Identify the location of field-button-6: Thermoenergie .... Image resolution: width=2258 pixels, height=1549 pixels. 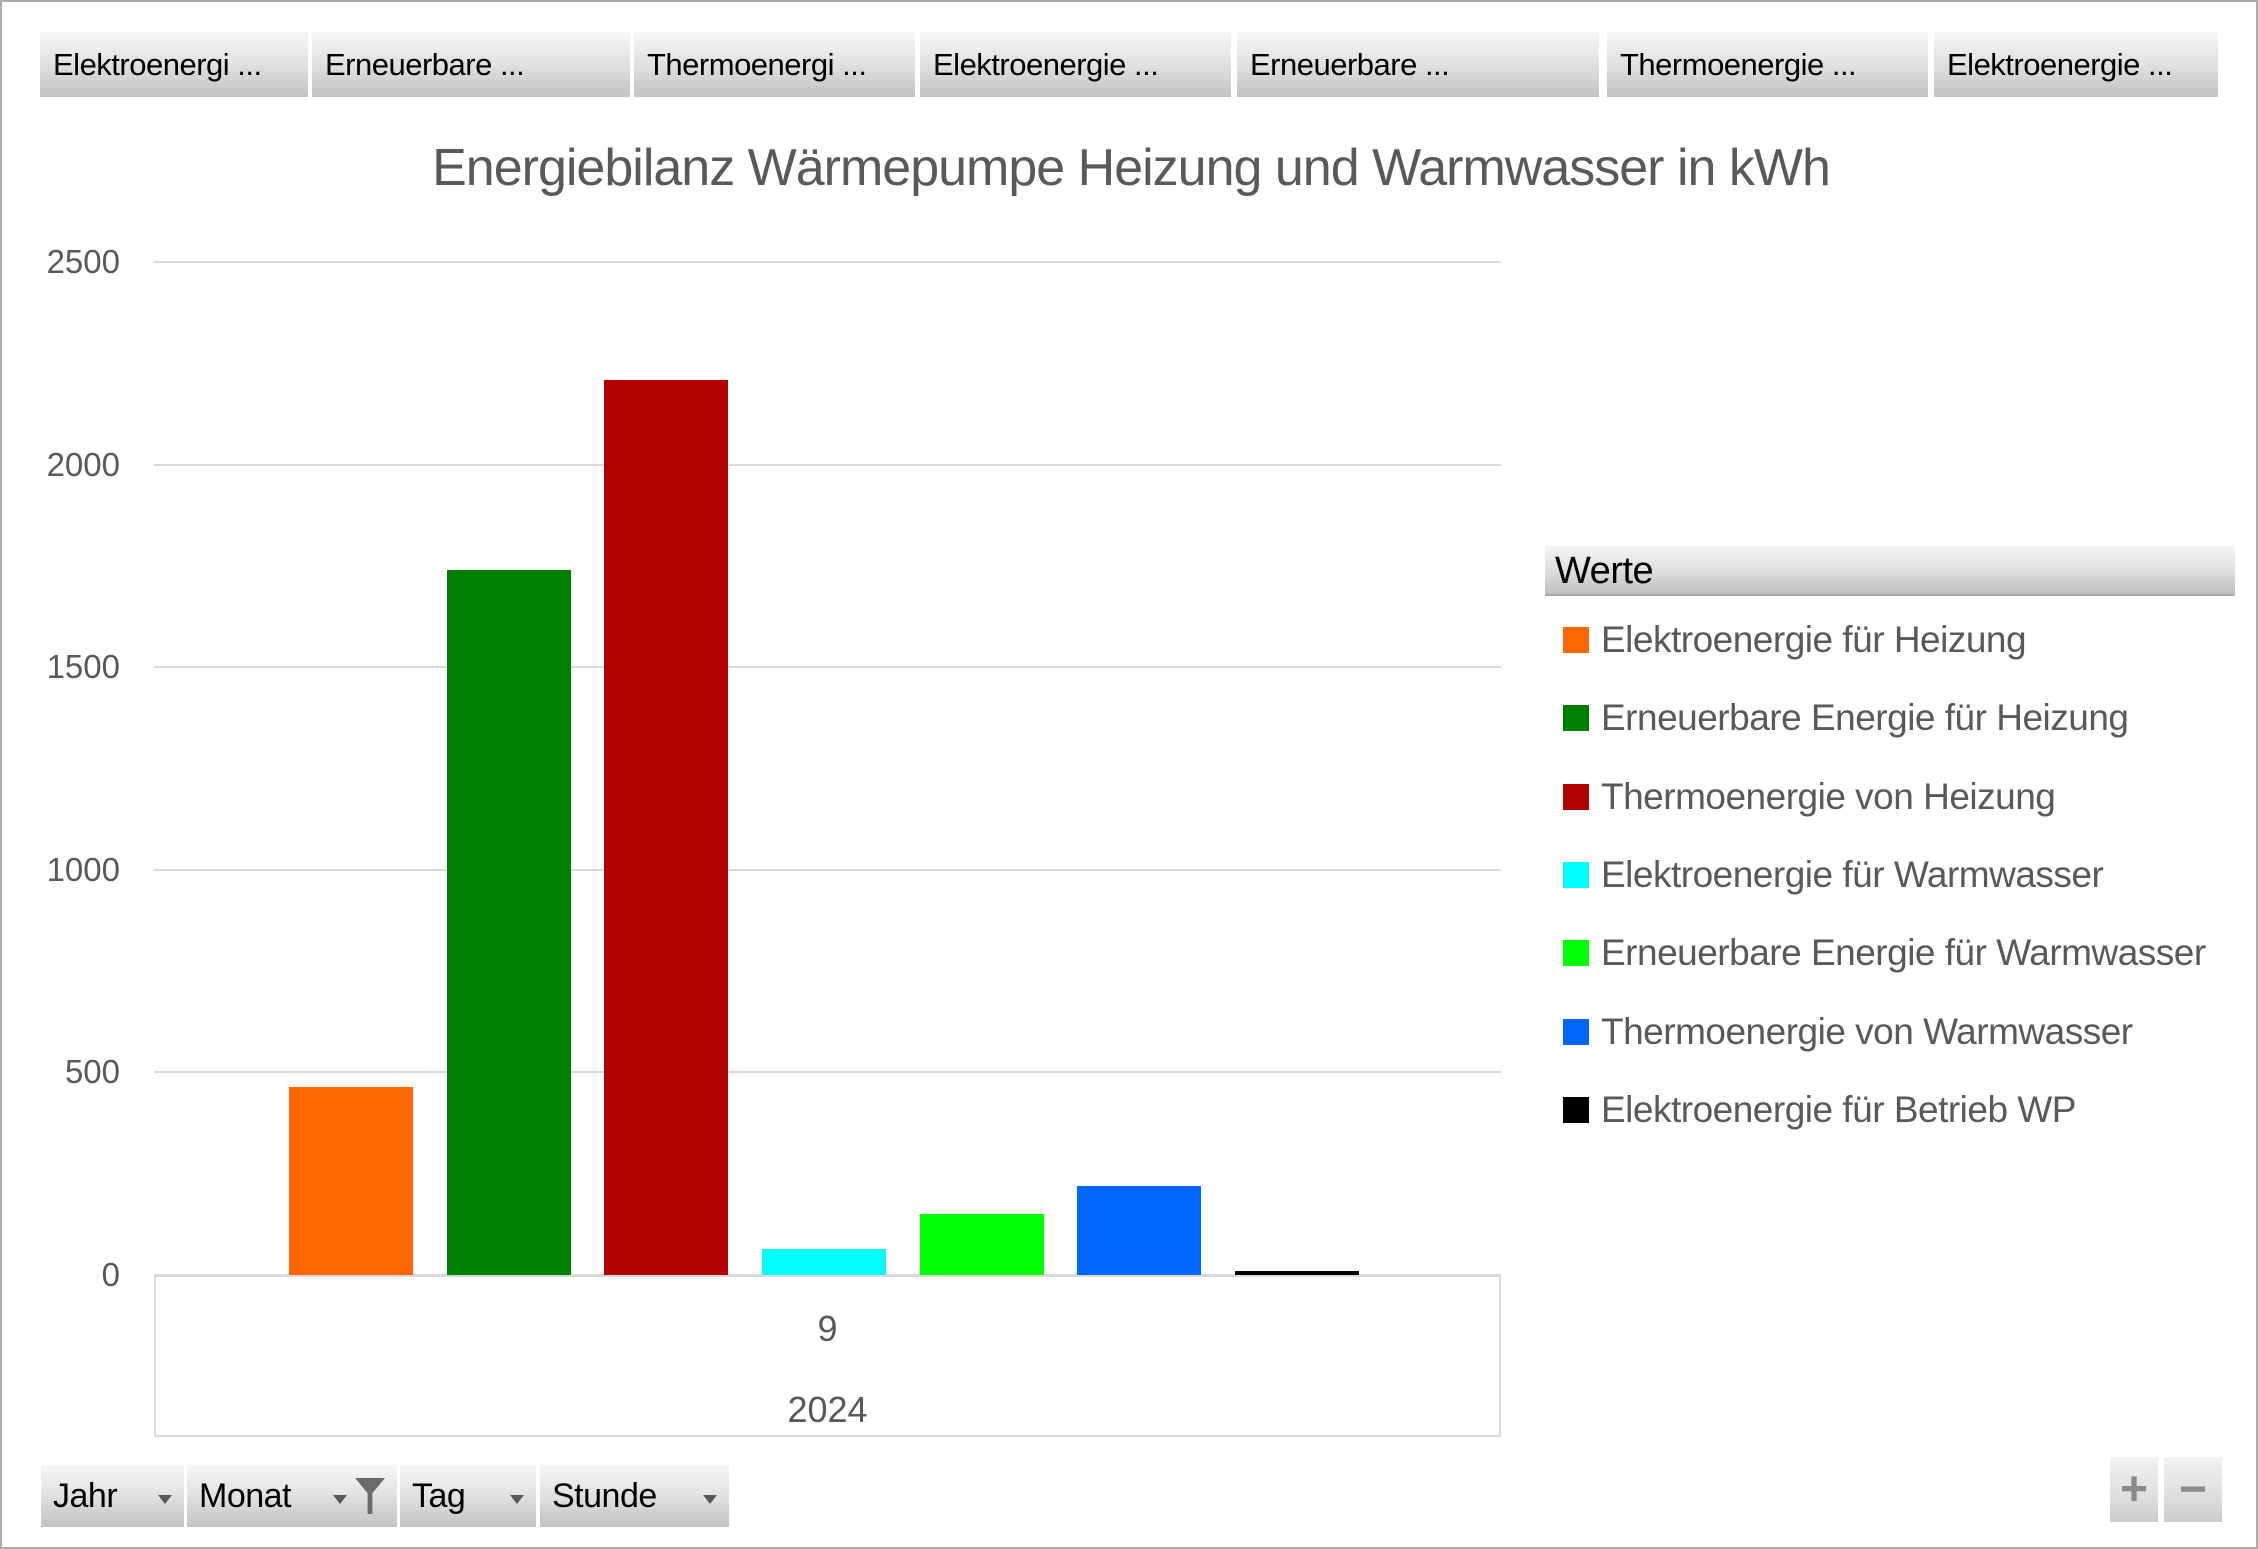
(1767, 64).